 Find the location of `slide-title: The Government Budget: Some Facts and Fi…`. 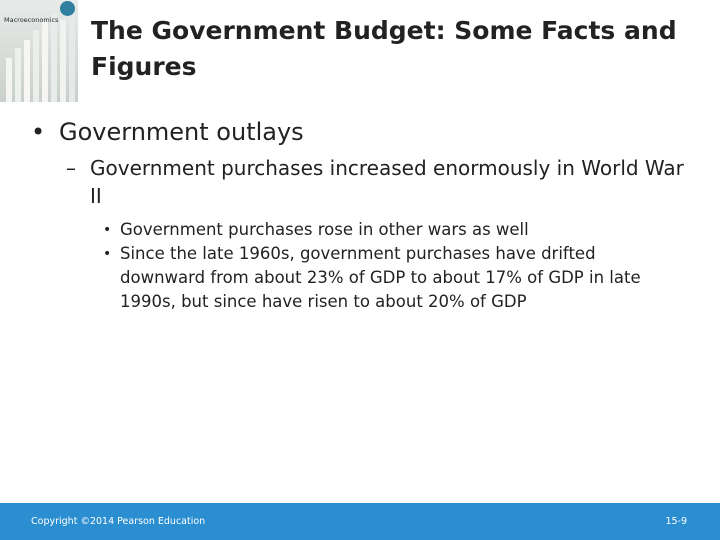

slide-title: The Government Budget: Some Facts and Fi… is located at coordinates (384, 48).